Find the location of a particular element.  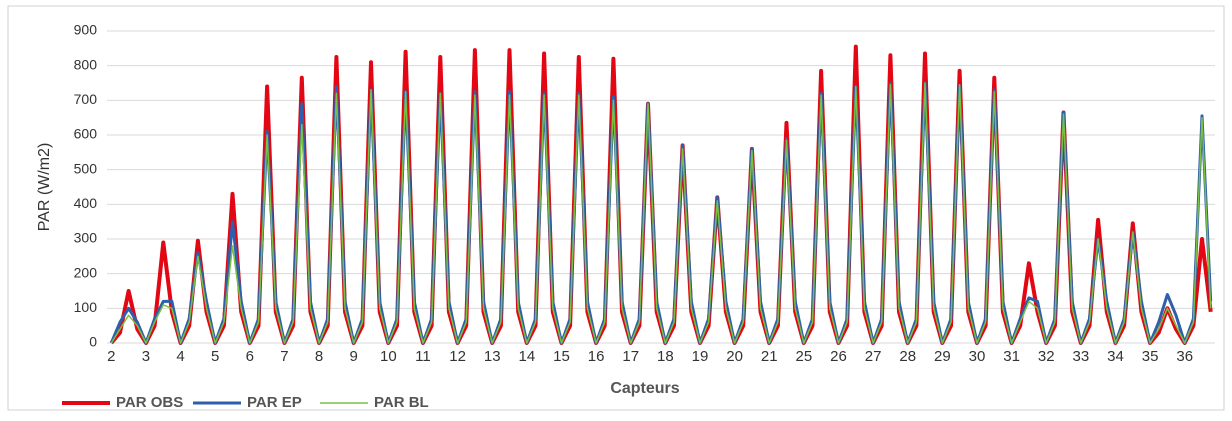

x-tick-label: 9 is located at coordinates (354, 356).